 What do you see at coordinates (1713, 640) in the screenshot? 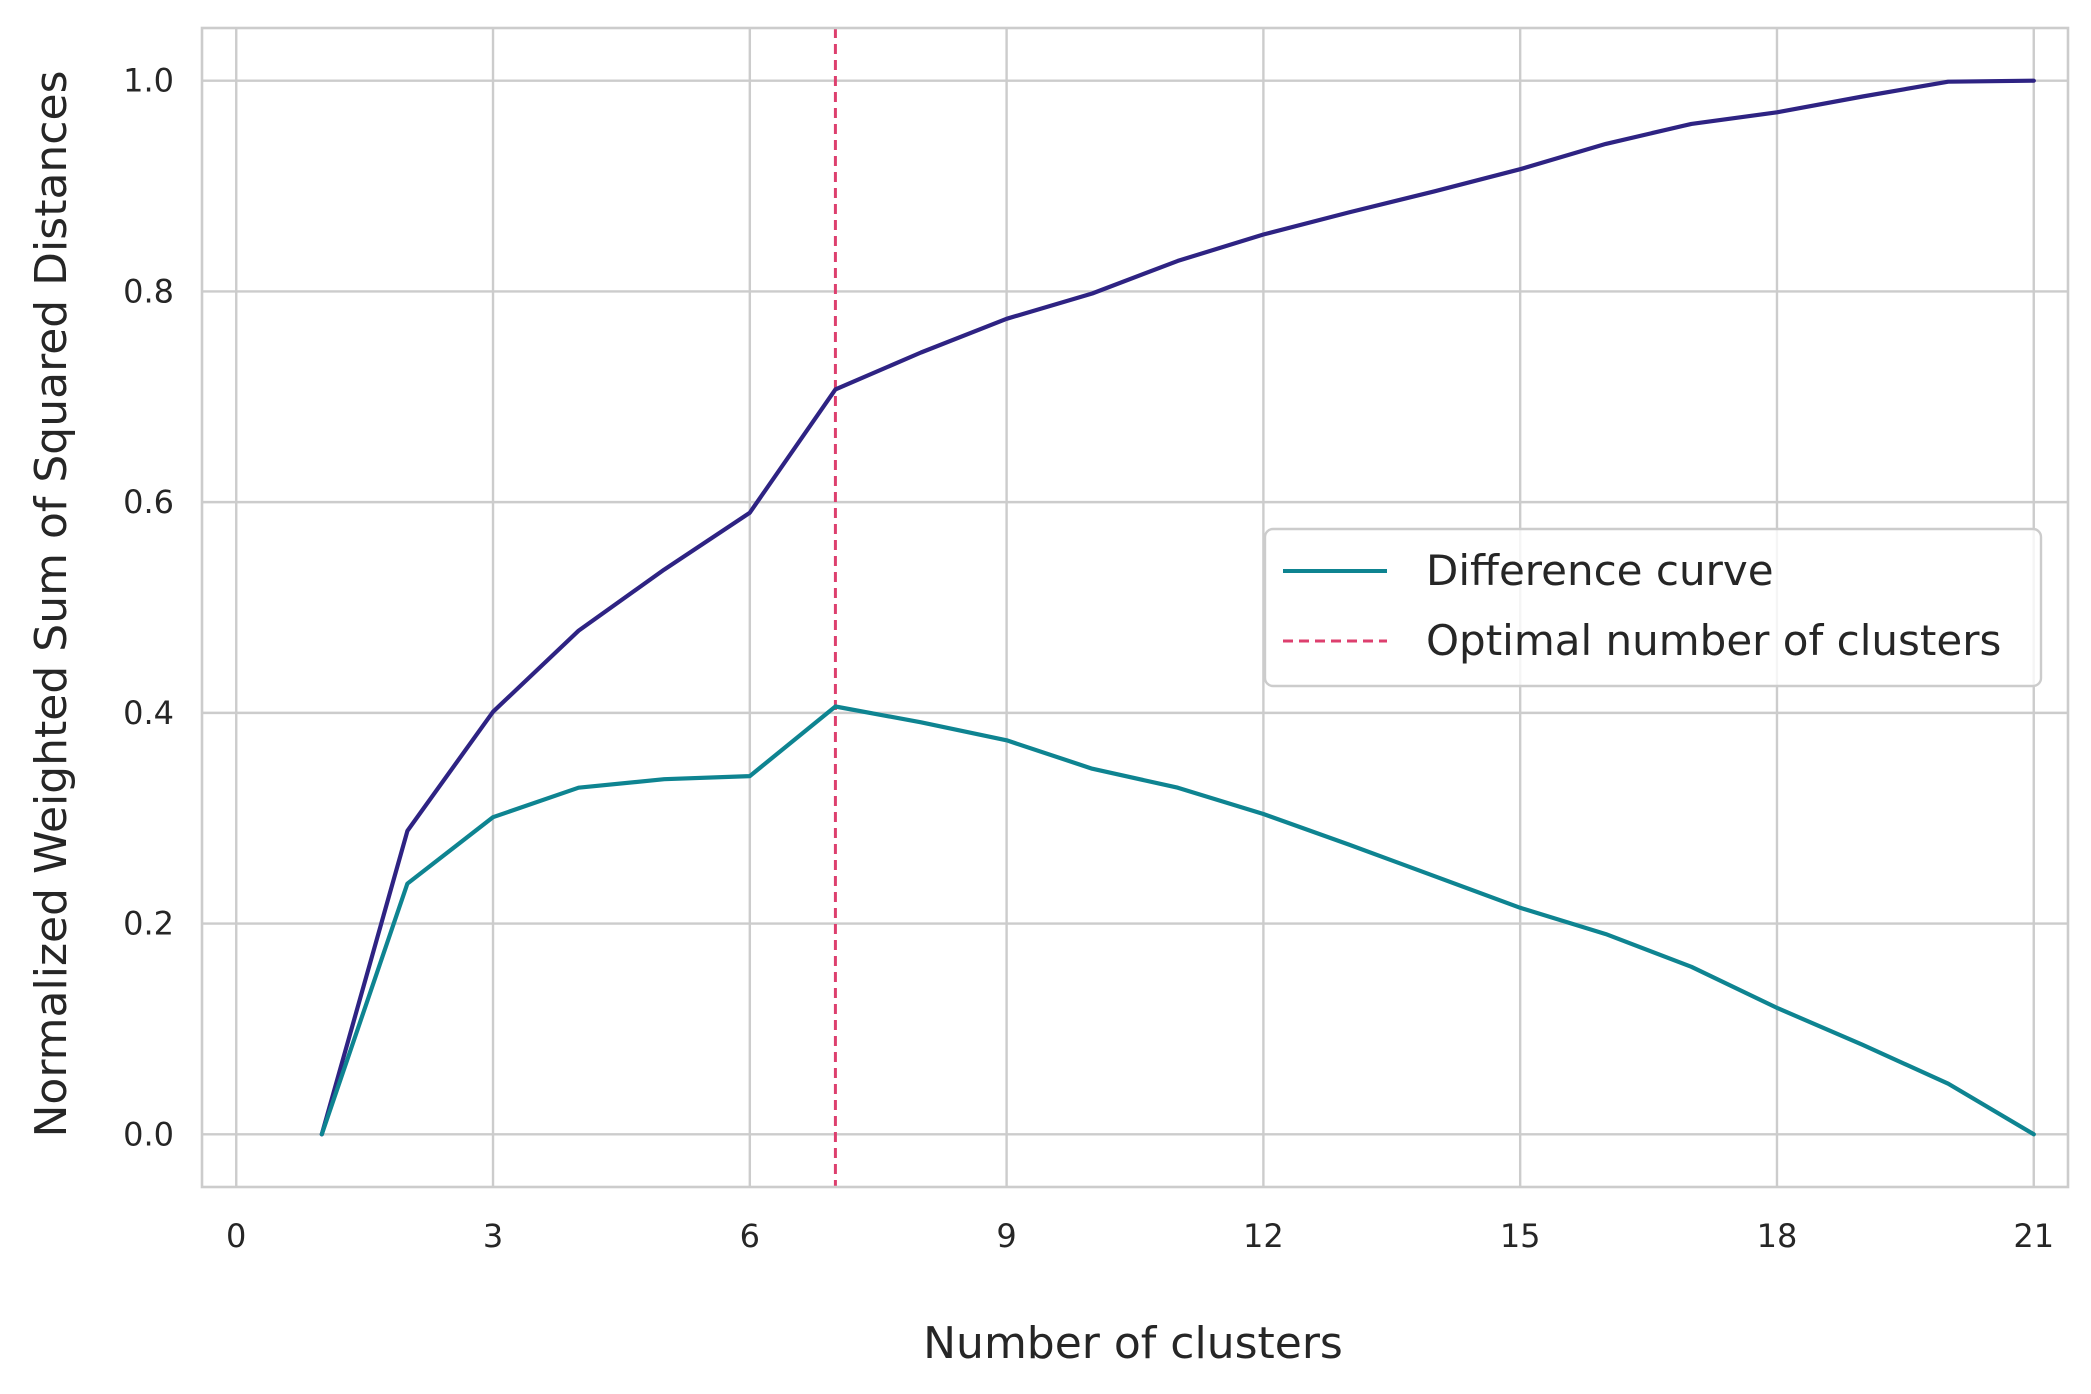
I see `legend-label-optimal-clusters: Optimal number of clusters` at bounding box center [1713, 640].